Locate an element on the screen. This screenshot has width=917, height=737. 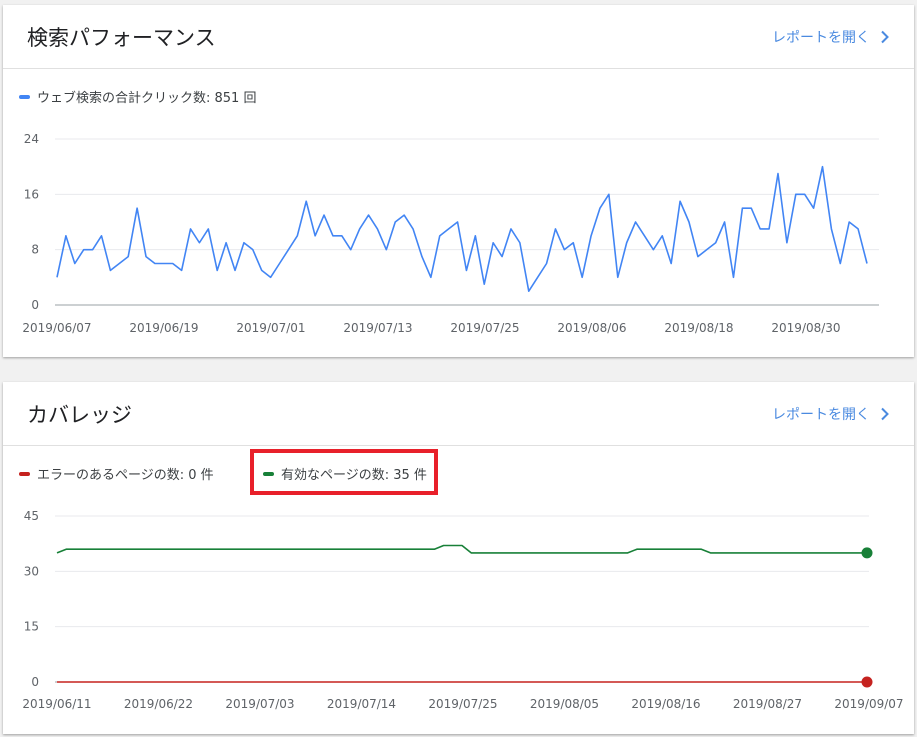
x-tick-label: 2019/06/19 is located at coordinates (163, 328).